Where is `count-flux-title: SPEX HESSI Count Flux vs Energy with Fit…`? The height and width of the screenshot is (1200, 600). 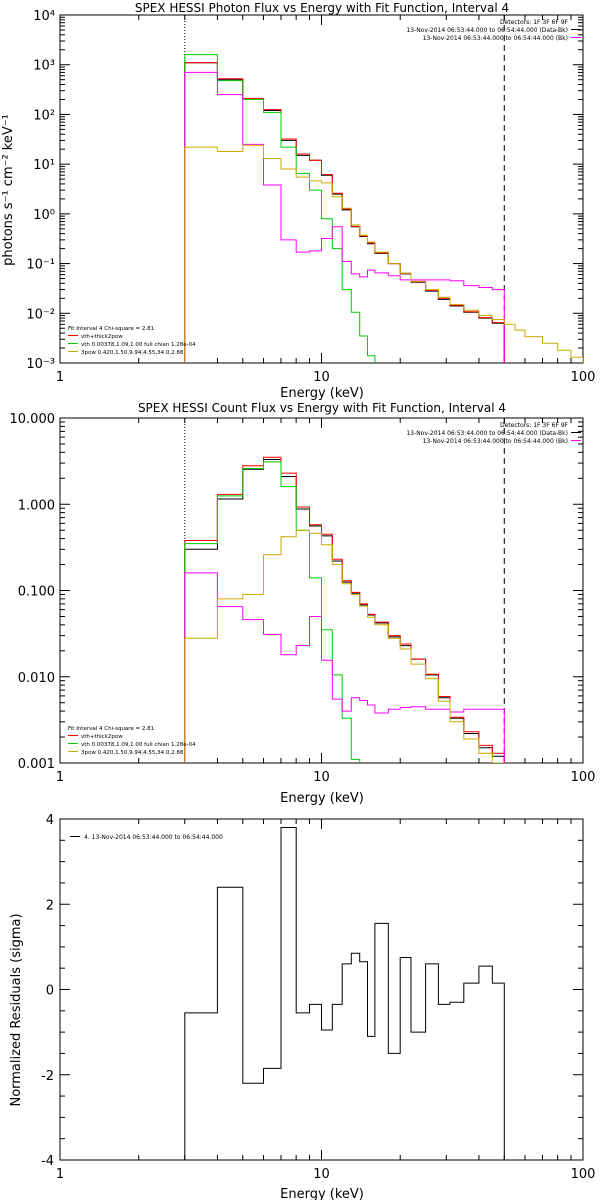 count-flux-title: SPEX HESSI Count Flux vs Energy with Fit… is located at coordinates (322, 408).